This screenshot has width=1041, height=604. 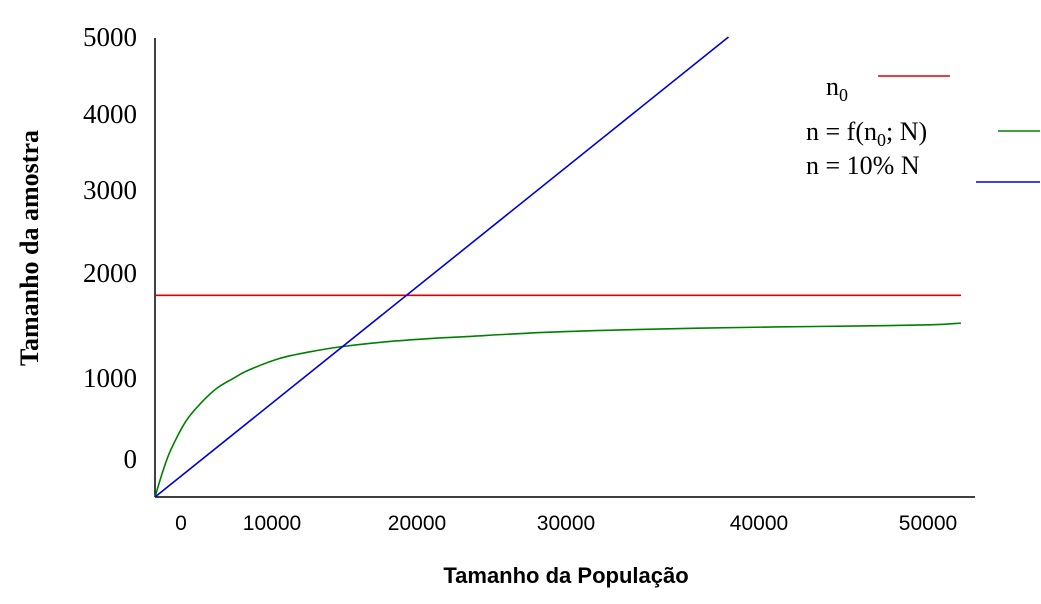 What do you see at coordinates (29, 248) in the screenshot?
I see `y-axis-label: Tamanho da amostra` at bounding box center [29, 248].